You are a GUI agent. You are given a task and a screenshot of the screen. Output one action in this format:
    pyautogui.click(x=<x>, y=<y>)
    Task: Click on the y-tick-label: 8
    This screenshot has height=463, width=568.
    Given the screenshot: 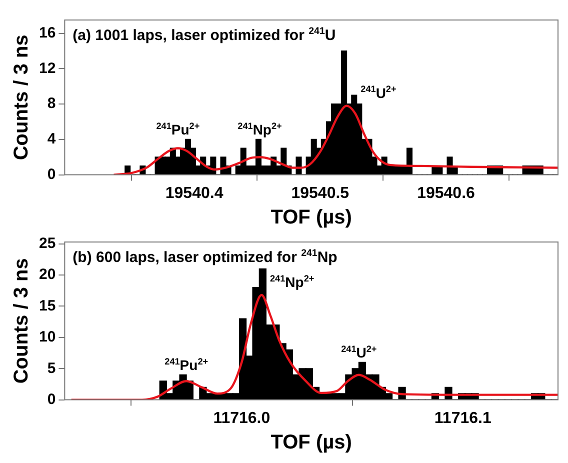 What is the action you would take?
    pyautogui.click(x=51, y=103)
    